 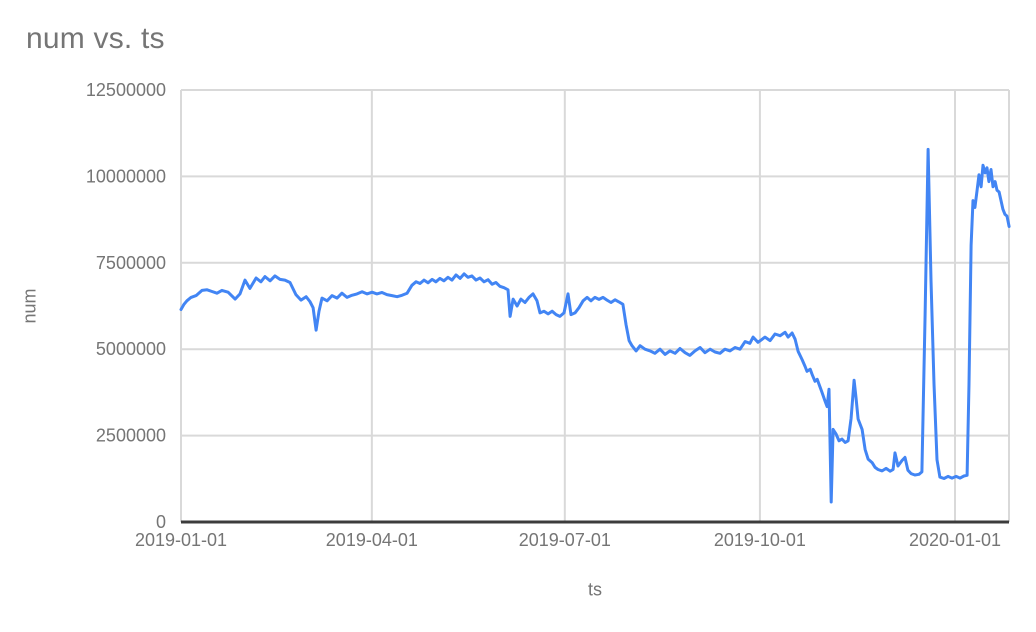 What do you see at coordinates (131, 436) in the screenshot?
I see `y-tick-label: 2500000` at bounding box center [131, 436].